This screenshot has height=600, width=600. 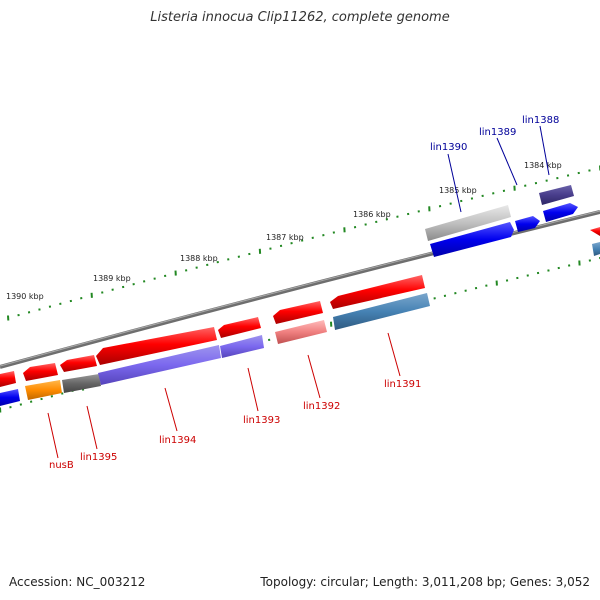 I want to click on label-nusB: nusB, so click(x=61, y=465).